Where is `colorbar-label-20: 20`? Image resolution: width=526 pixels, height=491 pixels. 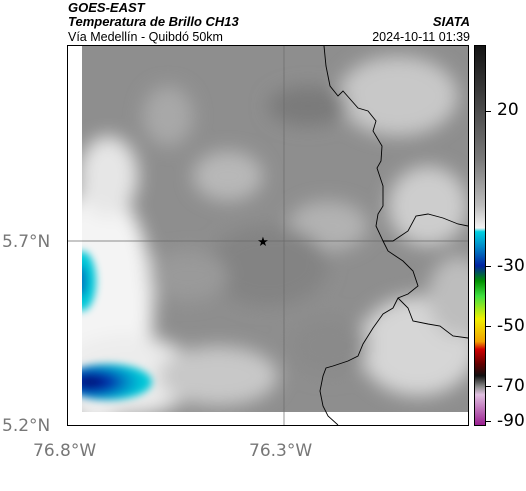
colorbar-label-20: 20 is located at coordinates (508, 110).